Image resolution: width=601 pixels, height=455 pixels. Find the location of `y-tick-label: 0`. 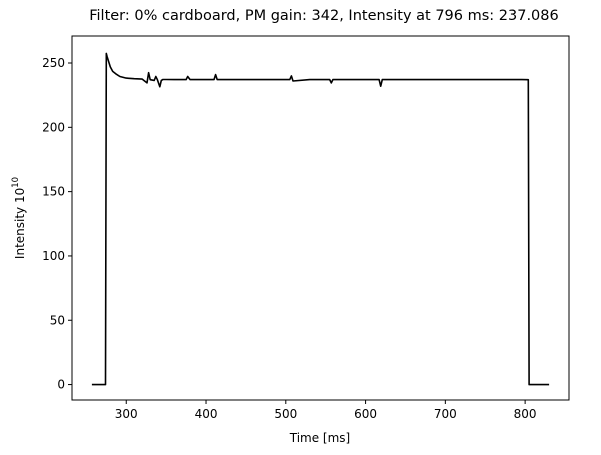

y-tick-label: 0 is located at coordinates (61, 385).